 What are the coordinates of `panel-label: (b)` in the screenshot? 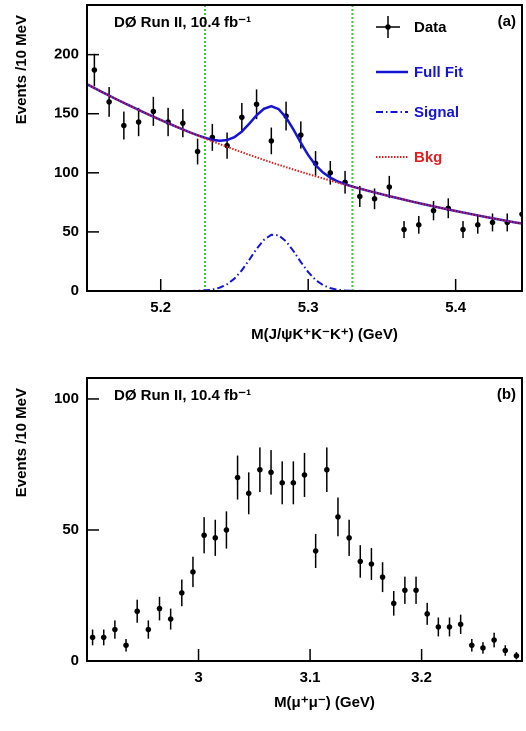 It's located at (506, 394).